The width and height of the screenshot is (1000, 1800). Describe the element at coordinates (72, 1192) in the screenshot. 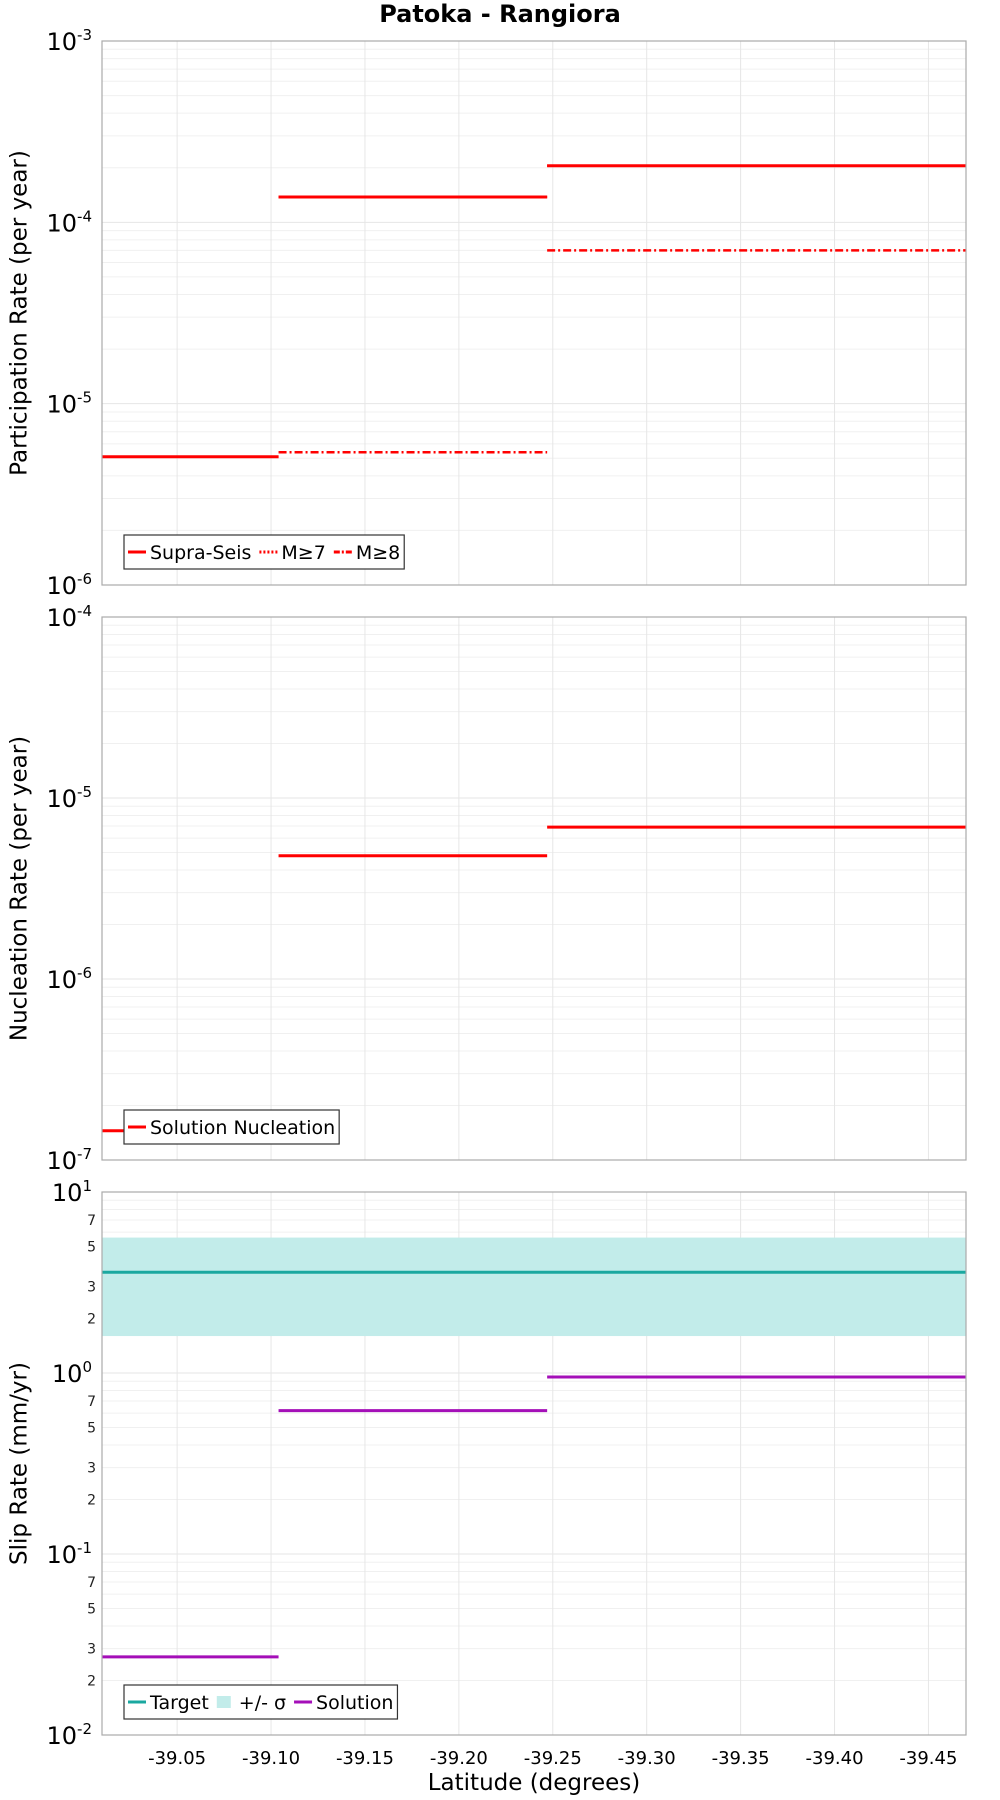

I see `y-tick-label: 10¹` at that location.